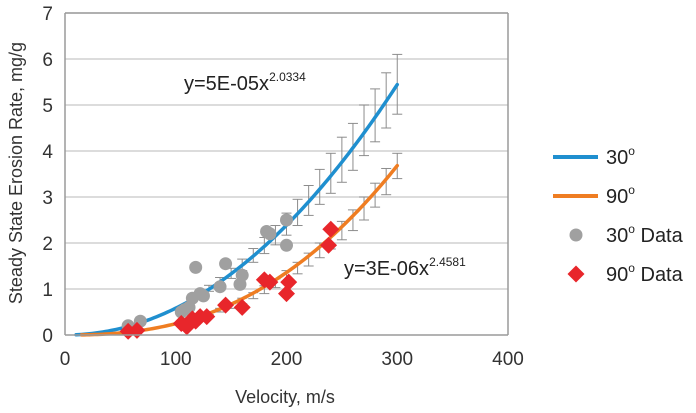  Describe the element at coordinates (47, 290) in the screenshot. I see `y-tick-label-1: 1` at that location.